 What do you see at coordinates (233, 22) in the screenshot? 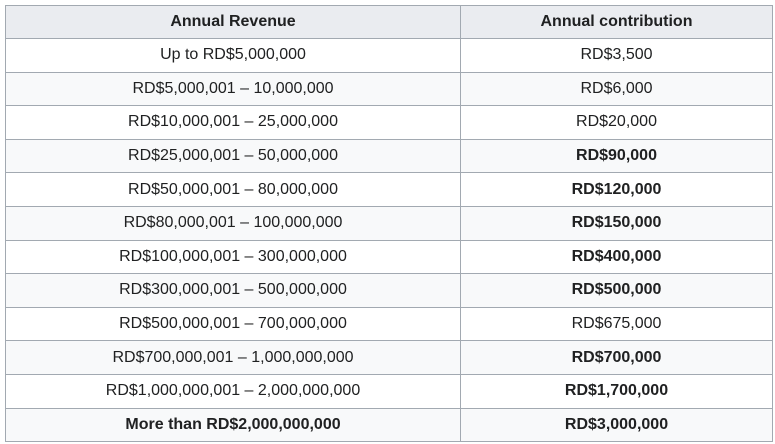
I see `header-annual-revenue: Annual Revenue` at bounding box center [233, 22].